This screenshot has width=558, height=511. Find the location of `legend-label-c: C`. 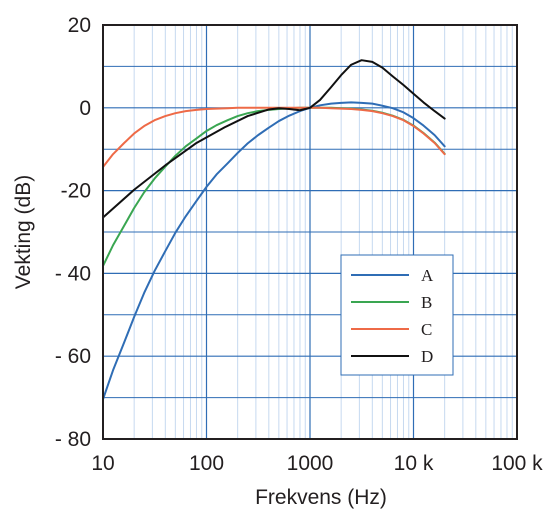

legend-label-c: C is located at coordinates (426, 329).